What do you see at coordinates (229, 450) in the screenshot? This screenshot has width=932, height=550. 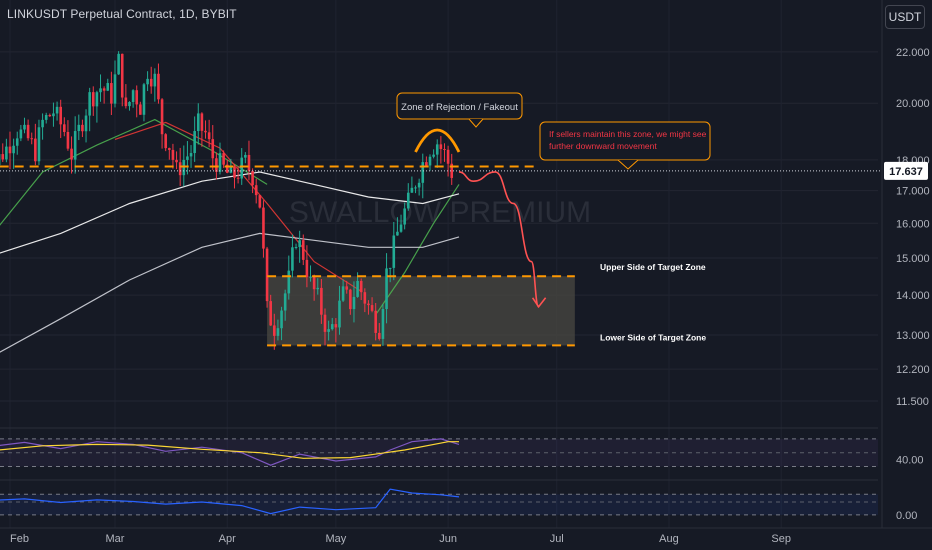 I see `rsi-pane-series-line` at bounding box center [229, 450].